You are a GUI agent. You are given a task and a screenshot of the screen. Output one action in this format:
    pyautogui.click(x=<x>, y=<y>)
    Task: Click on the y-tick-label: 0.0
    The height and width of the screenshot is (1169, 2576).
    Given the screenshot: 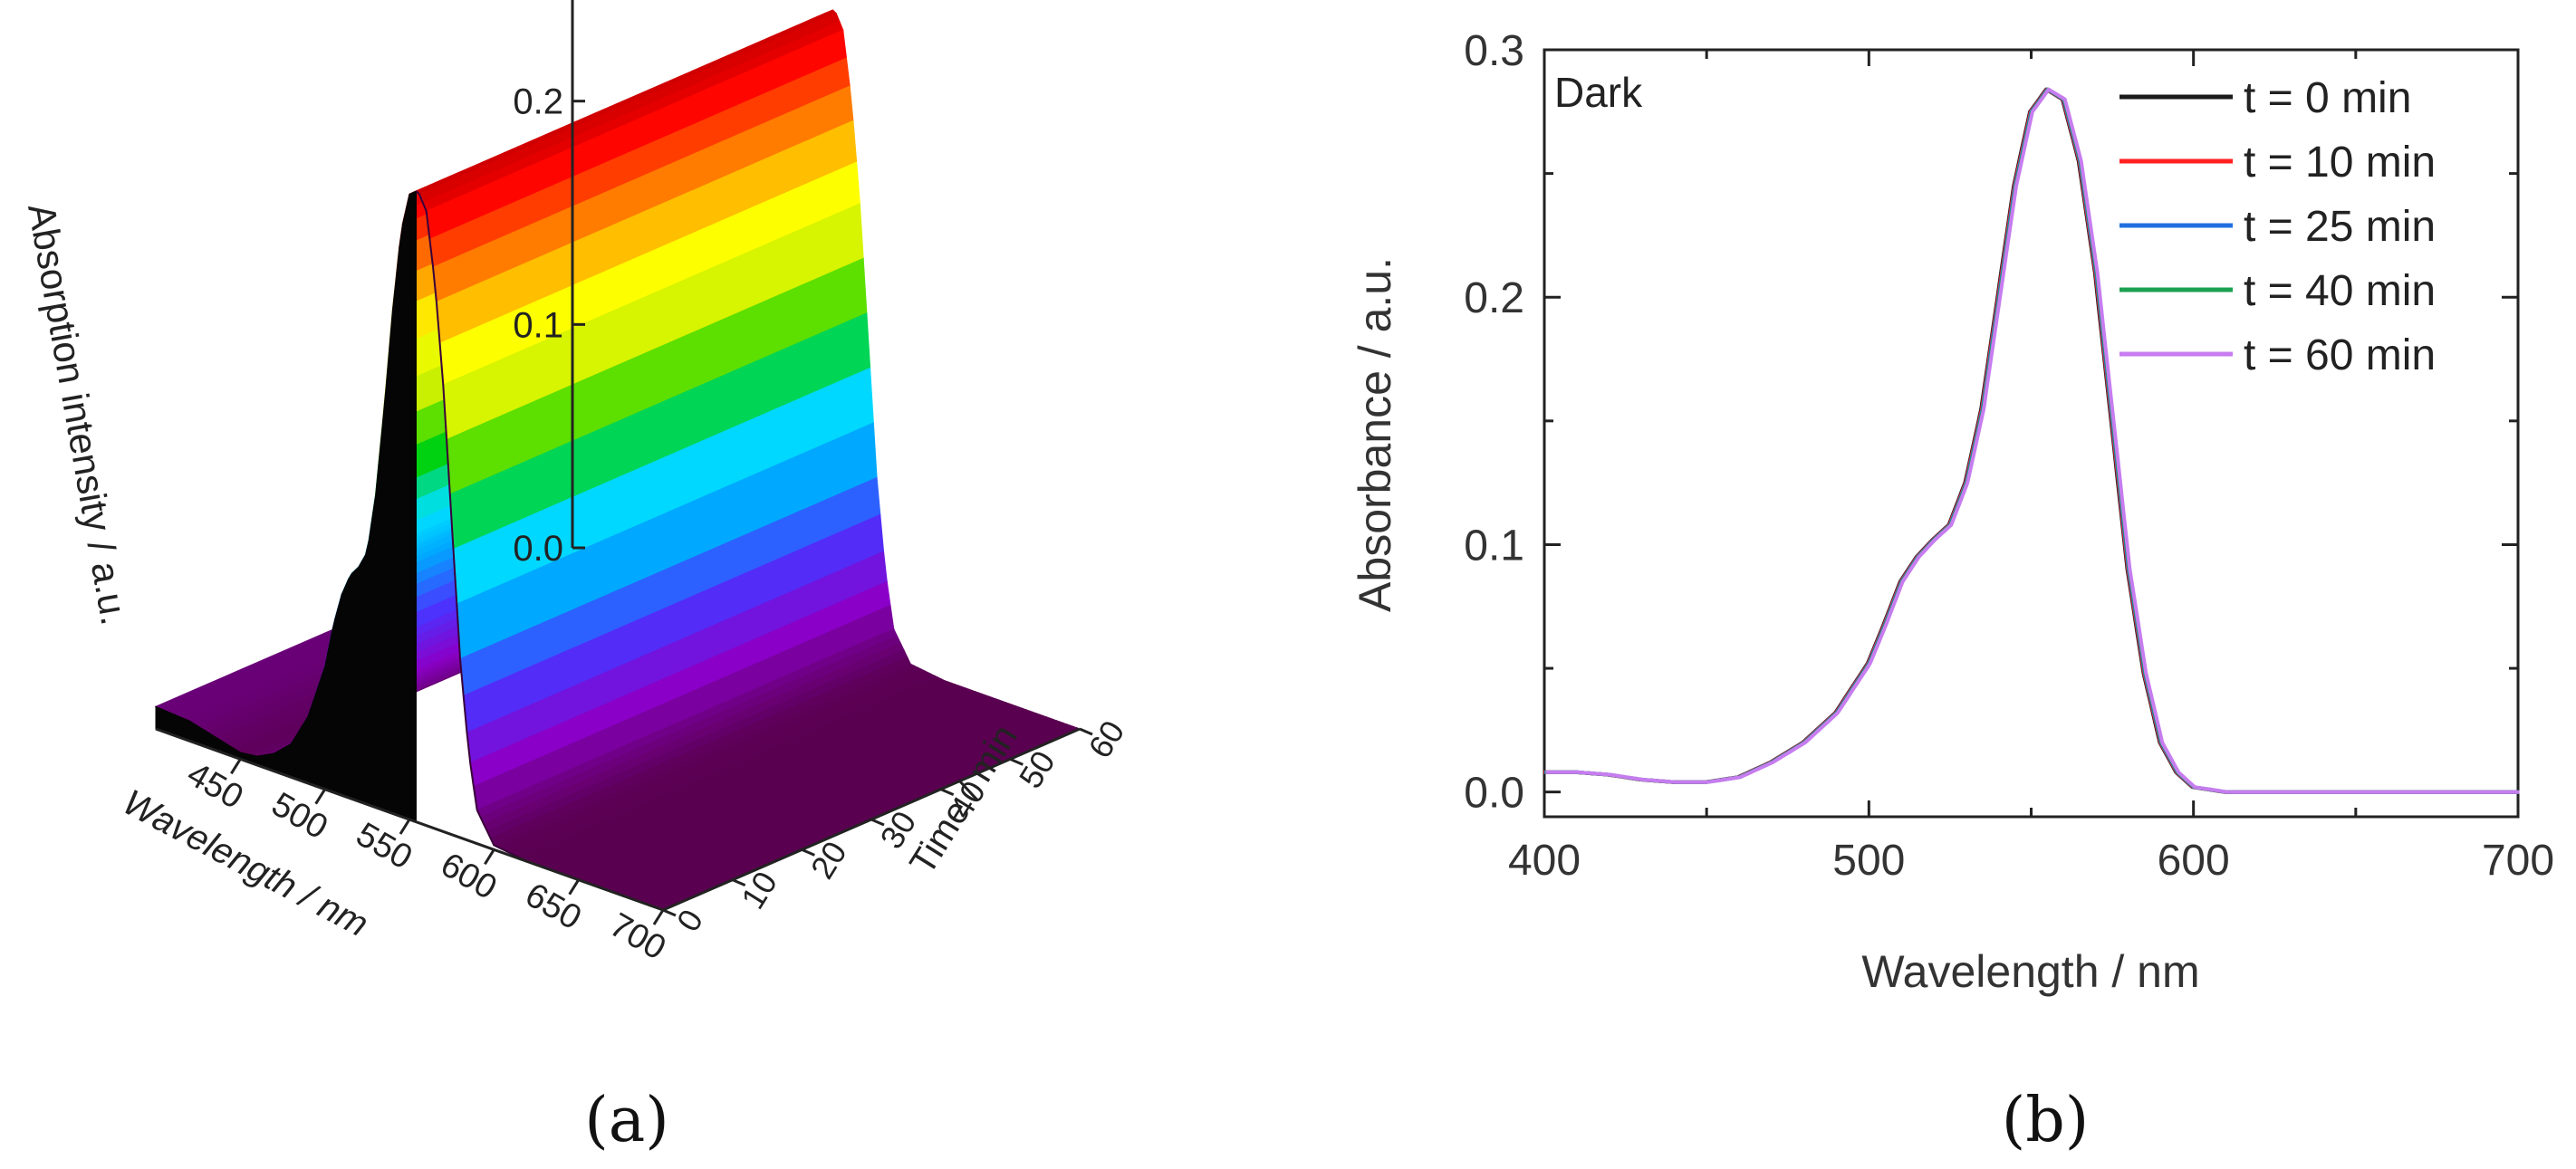 What is the action you would take?
    pyautogui.click(x=1494, y=794)
    